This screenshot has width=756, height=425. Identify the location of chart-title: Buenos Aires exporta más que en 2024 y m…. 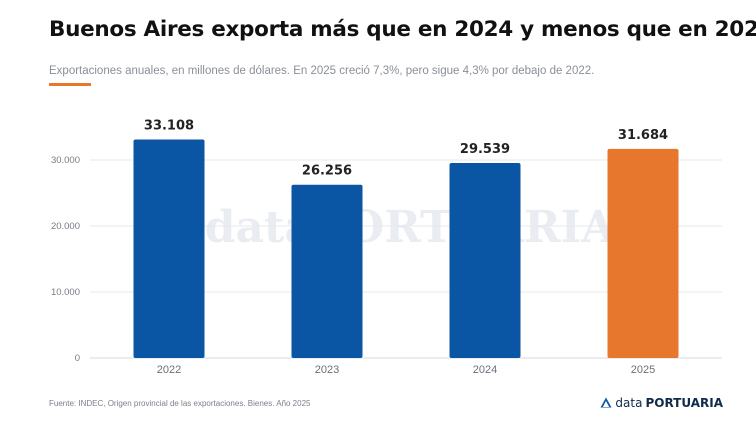
(402, 29).